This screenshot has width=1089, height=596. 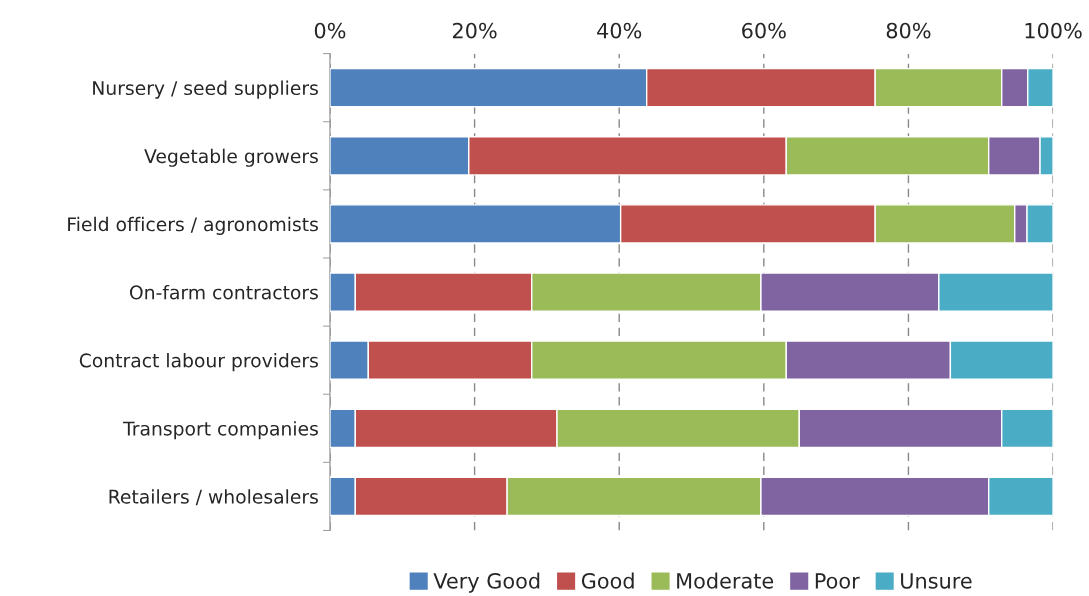 I want to click on legend-label: Moderate, so click(x=725, y=580).